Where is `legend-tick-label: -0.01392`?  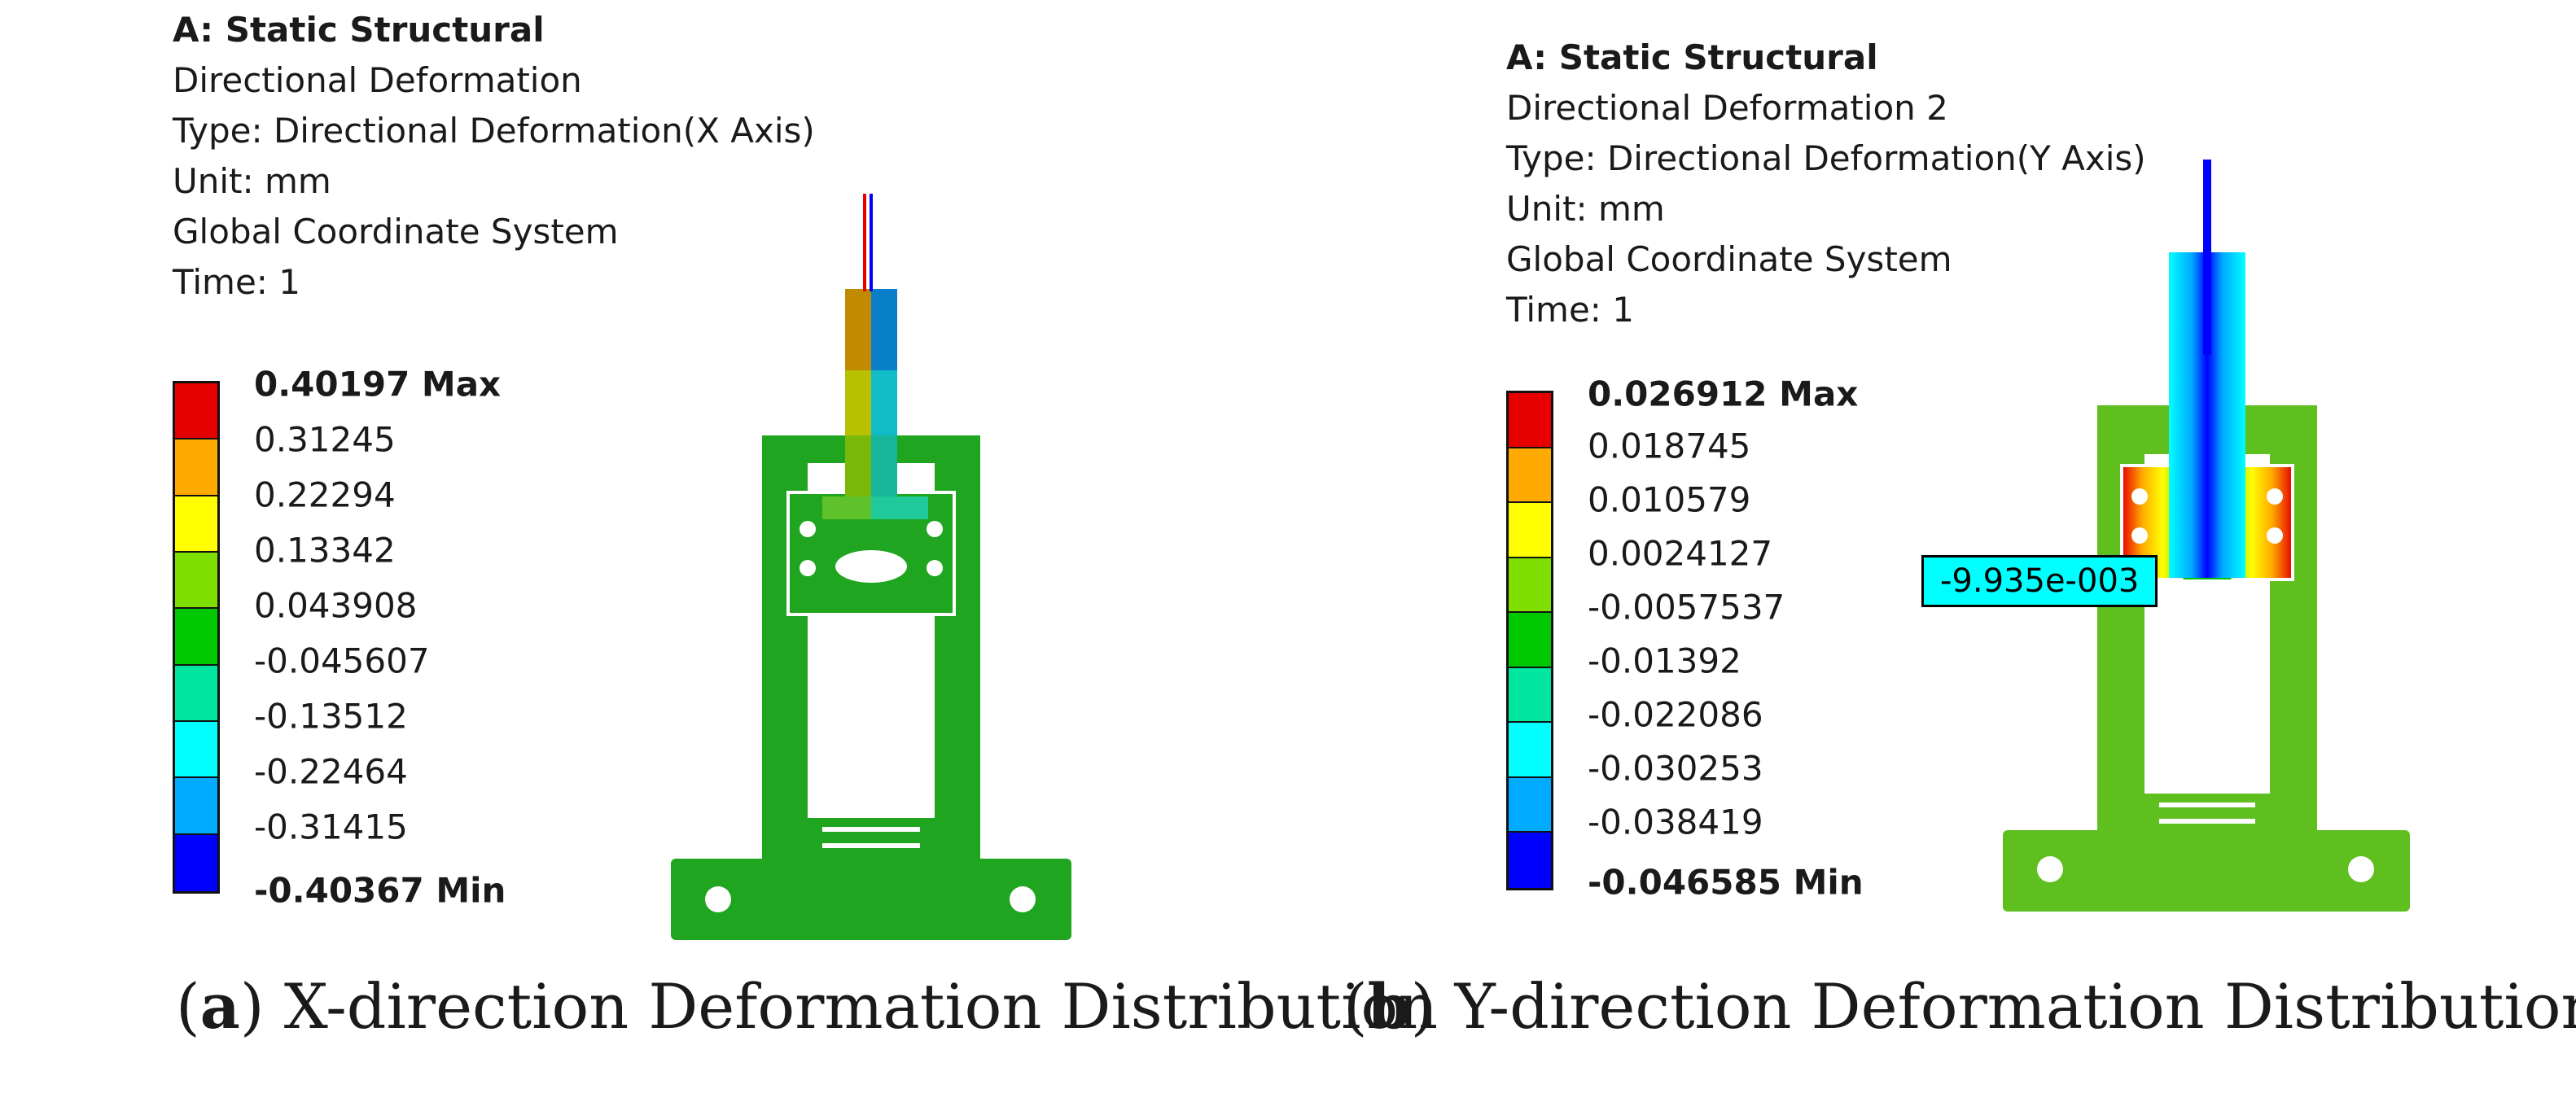
legend-tick-label: -0.01392 is located at coordinates (1664, 661).